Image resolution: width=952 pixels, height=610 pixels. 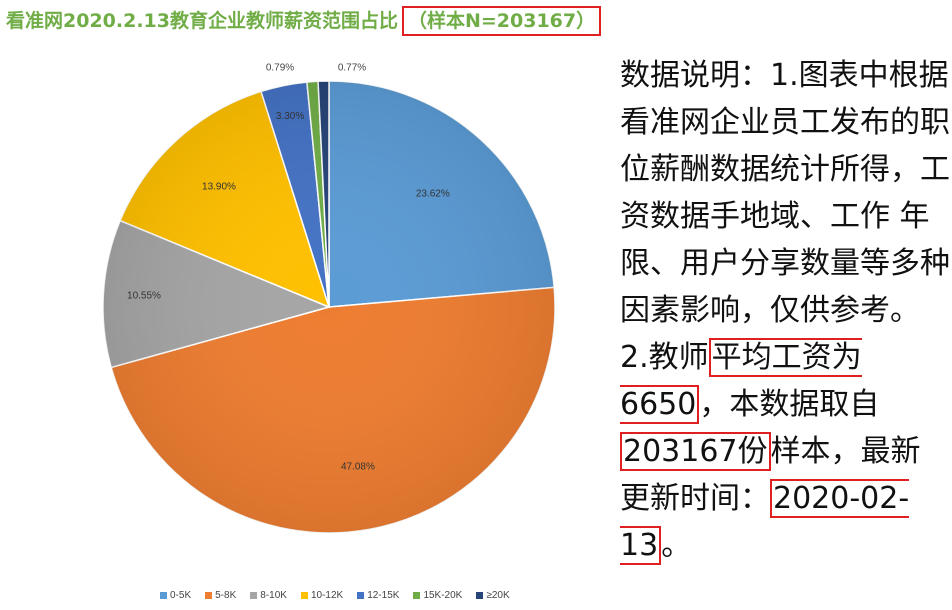 What do you see at coordinates (770, 475) in the screenshot?
I see `note-line2-suffix: 样本，最新更新时间：` at bounding box center [770, 475].